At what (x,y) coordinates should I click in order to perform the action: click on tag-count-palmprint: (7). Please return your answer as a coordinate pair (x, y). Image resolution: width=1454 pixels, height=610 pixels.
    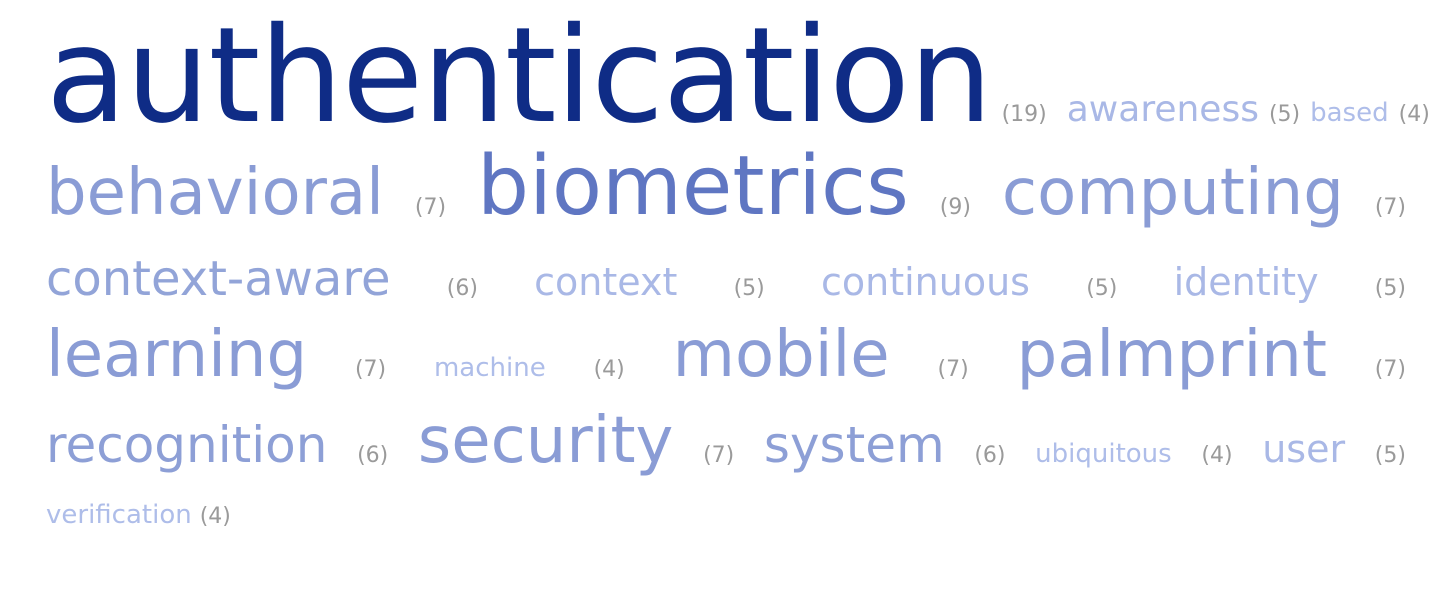
    Looking at the image, I should click on (1390, 369).